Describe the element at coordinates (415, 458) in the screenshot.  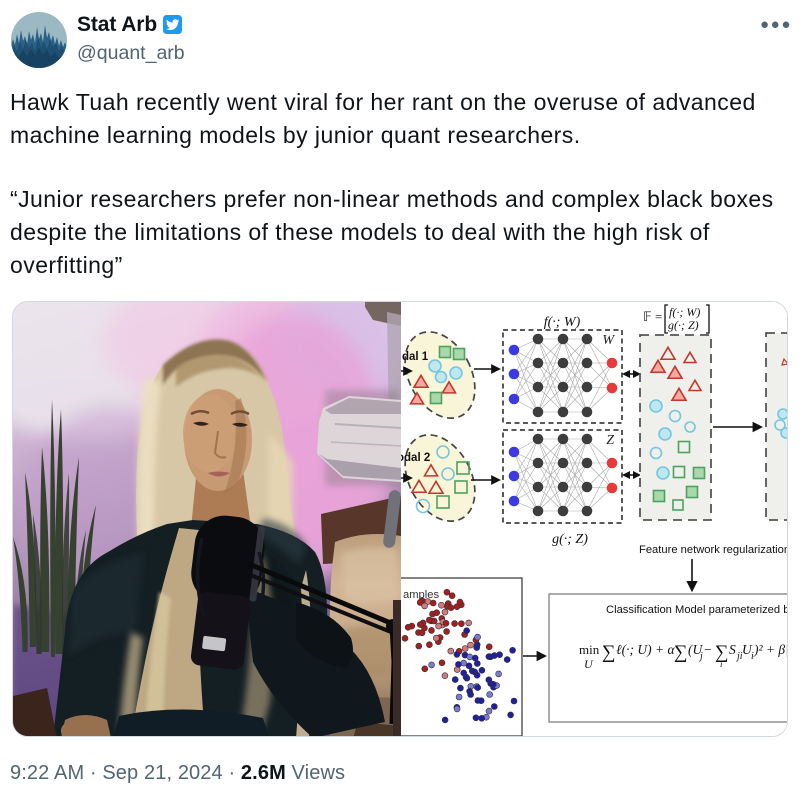
I see `svg-text: odal 2` at that location.